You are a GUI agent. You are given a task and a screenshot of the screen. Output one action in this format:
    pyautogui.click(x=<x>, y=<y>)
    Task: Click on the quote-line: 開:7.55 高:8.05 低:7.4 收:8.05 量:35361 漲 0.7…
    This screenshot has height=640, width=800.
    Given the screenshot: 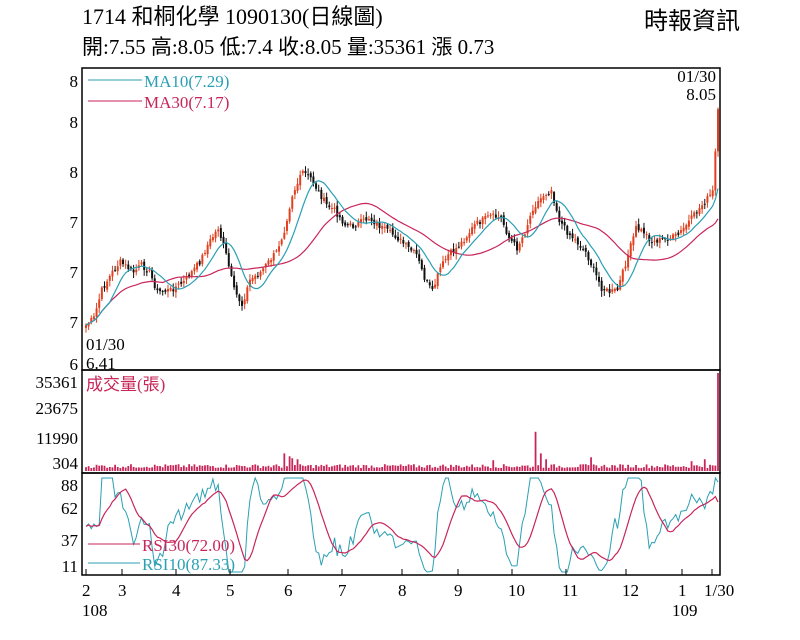 What is the action you would take?
    pyautogui.click(x=288, y=47)
    